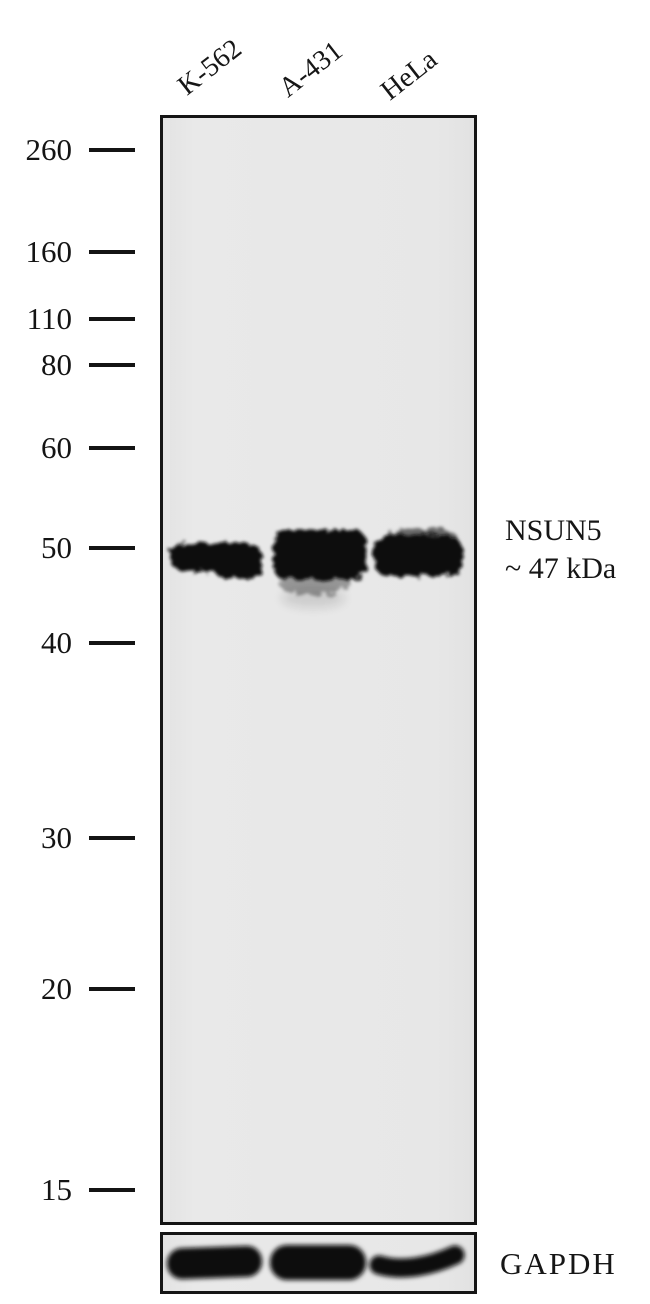  Describe the element at coordinates (49, 251) in the screenshot. I see `mw-value: 160` at that location.